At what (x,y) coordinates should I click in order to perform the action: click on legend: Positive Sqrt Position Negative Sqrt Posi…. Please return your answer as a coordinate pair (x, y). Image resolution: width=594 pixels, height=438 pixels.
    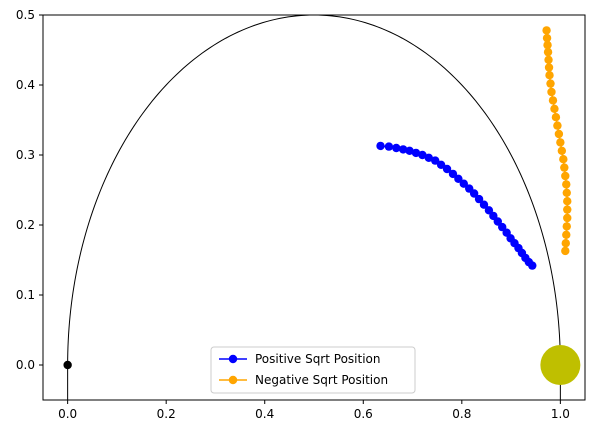
    Looking at the image, I should click on (313, 370).